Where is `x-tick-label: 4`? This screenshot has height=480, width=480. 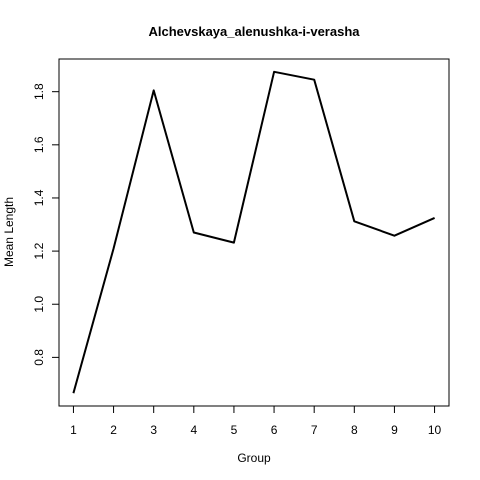
x-tick-label: 4 is located at coordinates (193, 430).